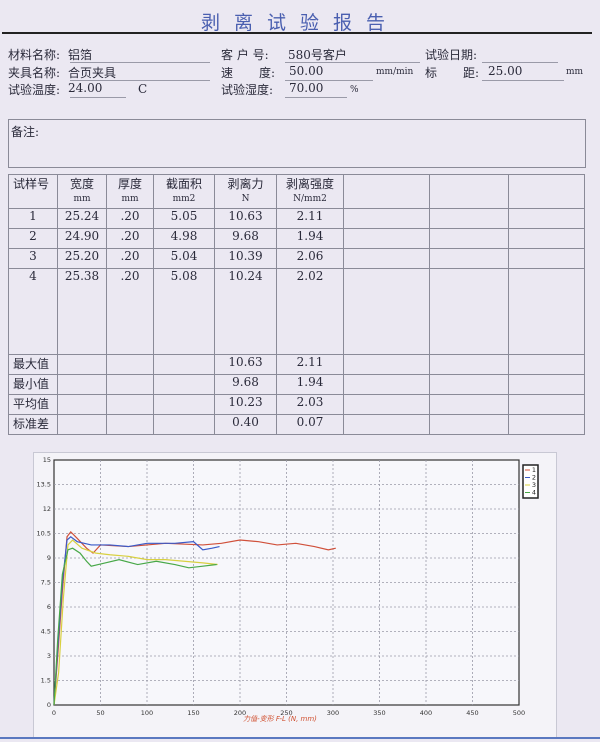 The image size is (600, 742). I want to click on x-axis-label: 力值-变形 F-L (N, mm), so click(280, 719).